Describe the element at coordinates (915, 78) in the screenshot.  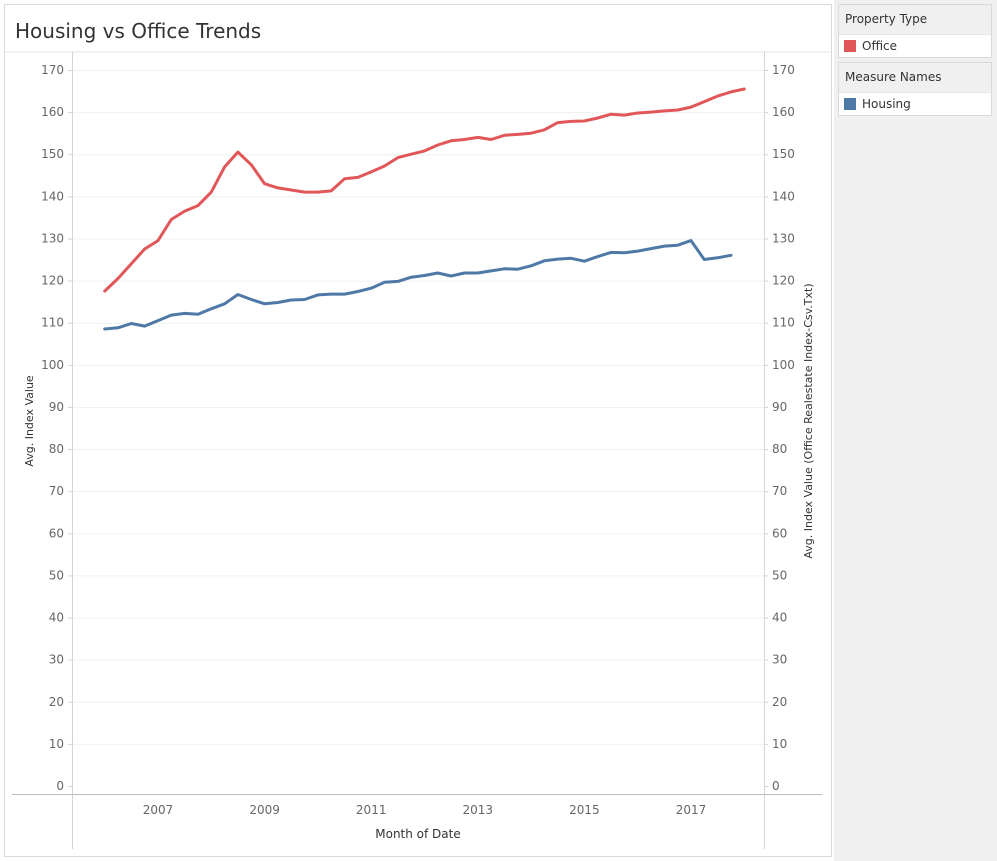
I see `legend-title: Measure Names` at that location.